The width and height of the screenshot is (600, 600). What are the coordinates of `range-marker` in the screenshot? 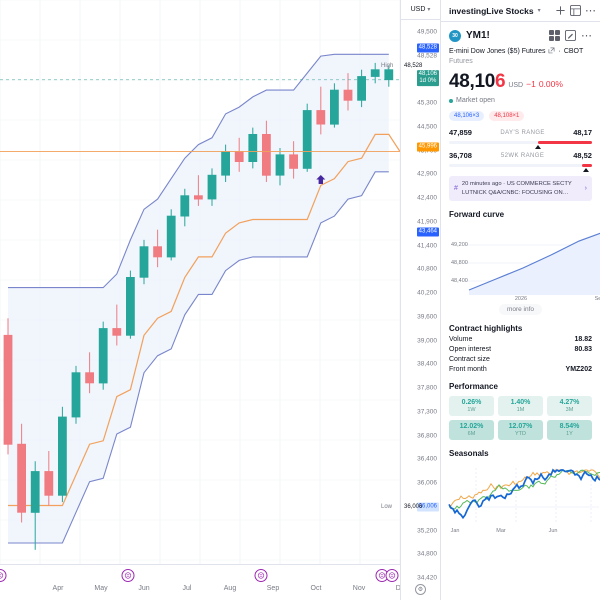 It's located at (586, 170).